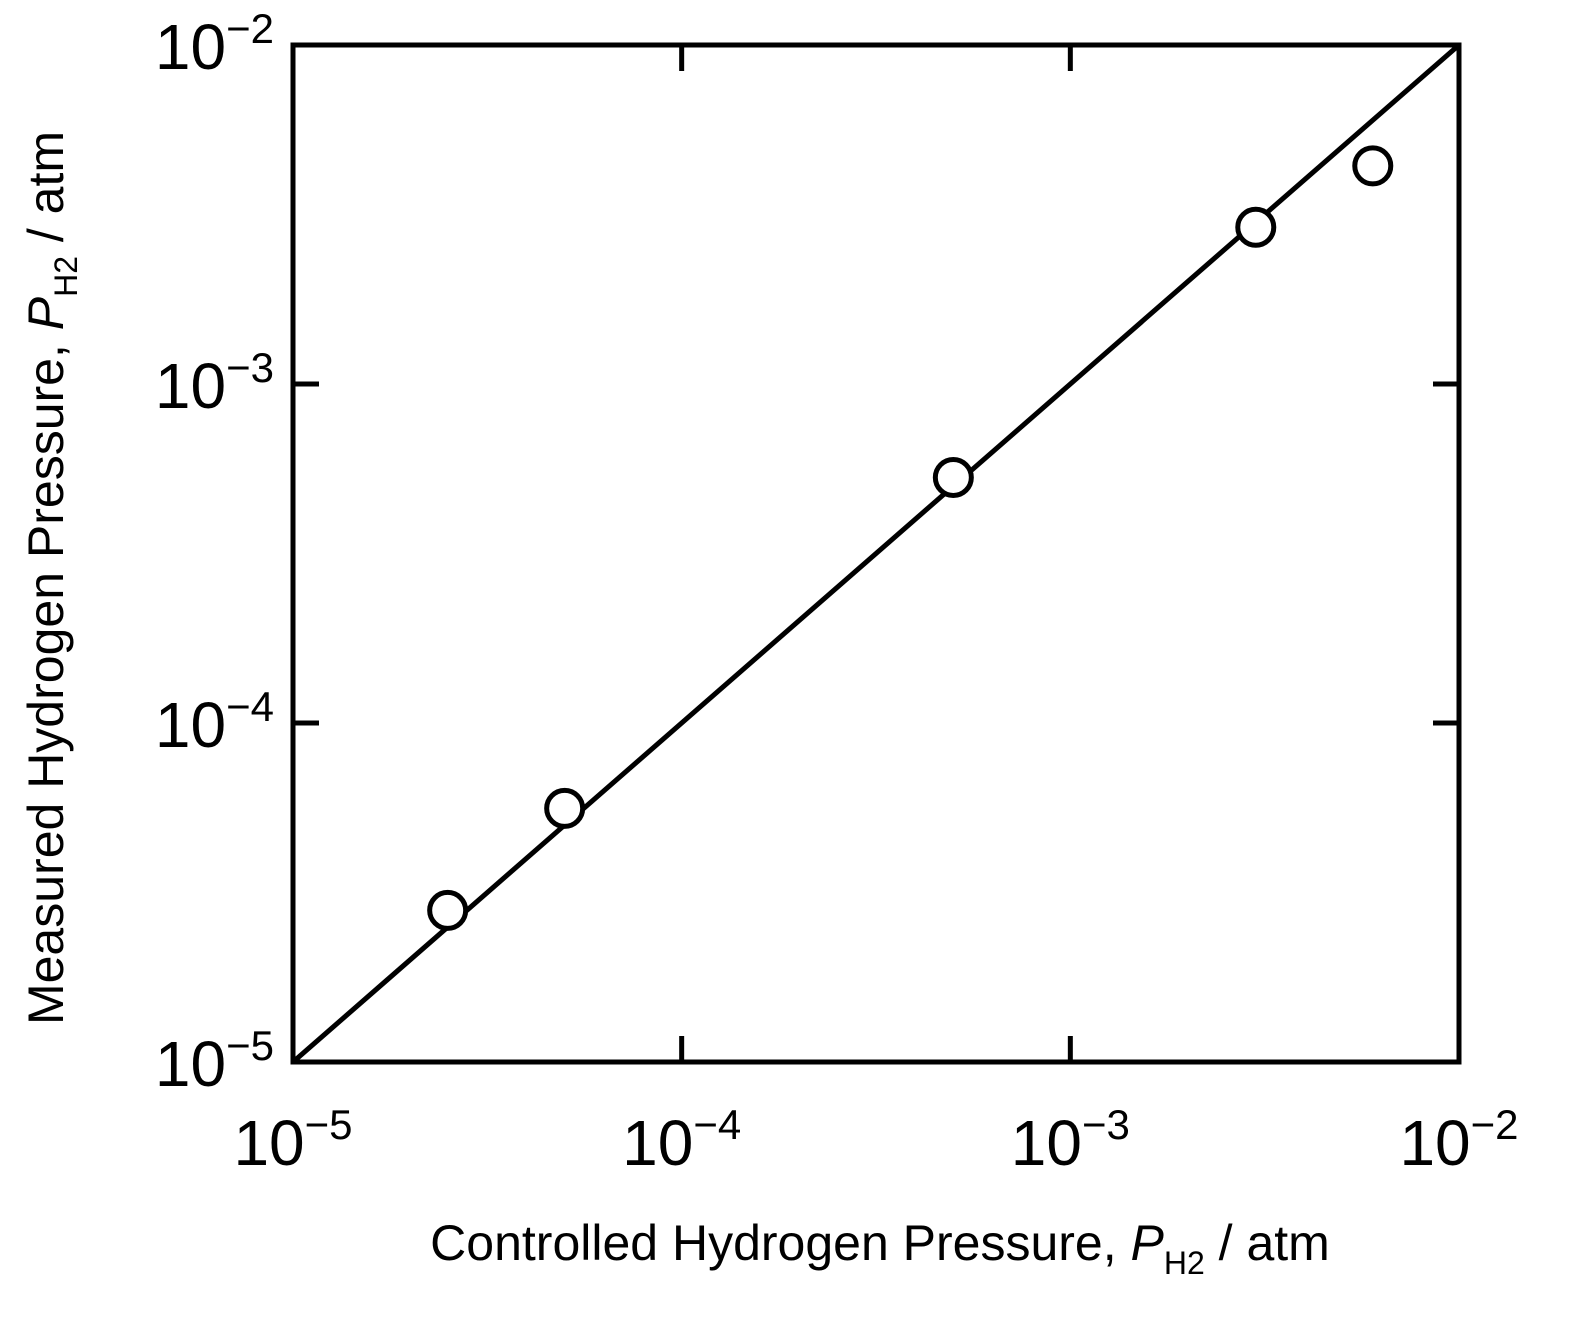  What do you see at coordinates (780, 1243) in the screenshot?
I see `x-axis-label-prefix: Controlled Hydrogen Pressure,` at bounding box center [780, 1243].